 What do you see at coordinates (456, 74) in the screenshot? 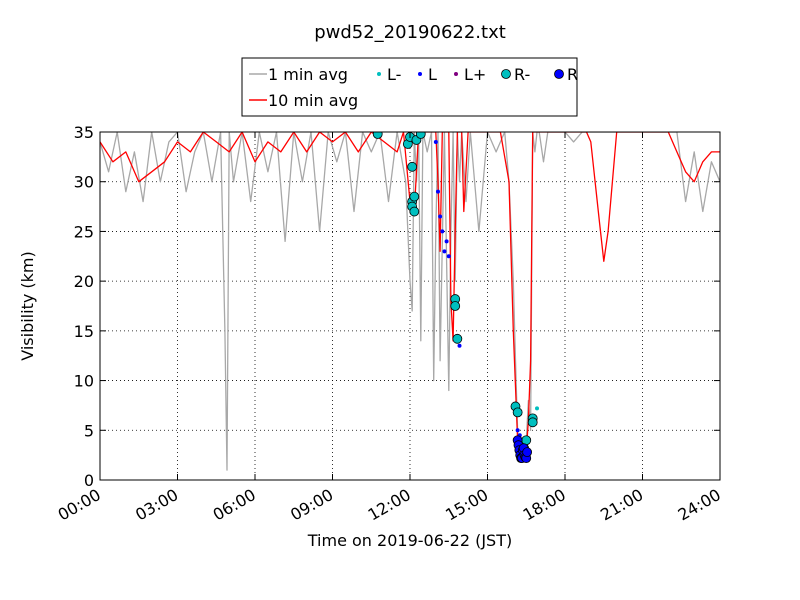
I see `legend-swatch-l-plus` at bounding box center [456, 74].